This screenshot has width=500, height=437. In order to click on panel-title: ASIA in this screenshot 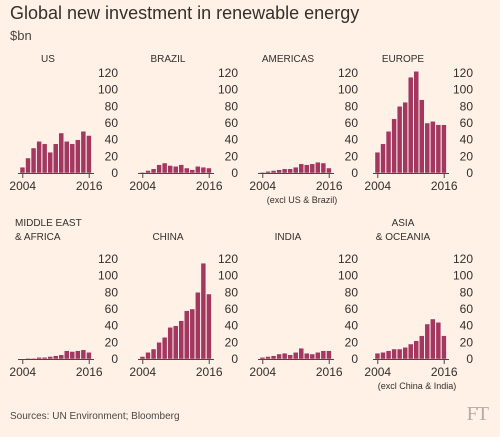, I will do `click(403, 223)`.